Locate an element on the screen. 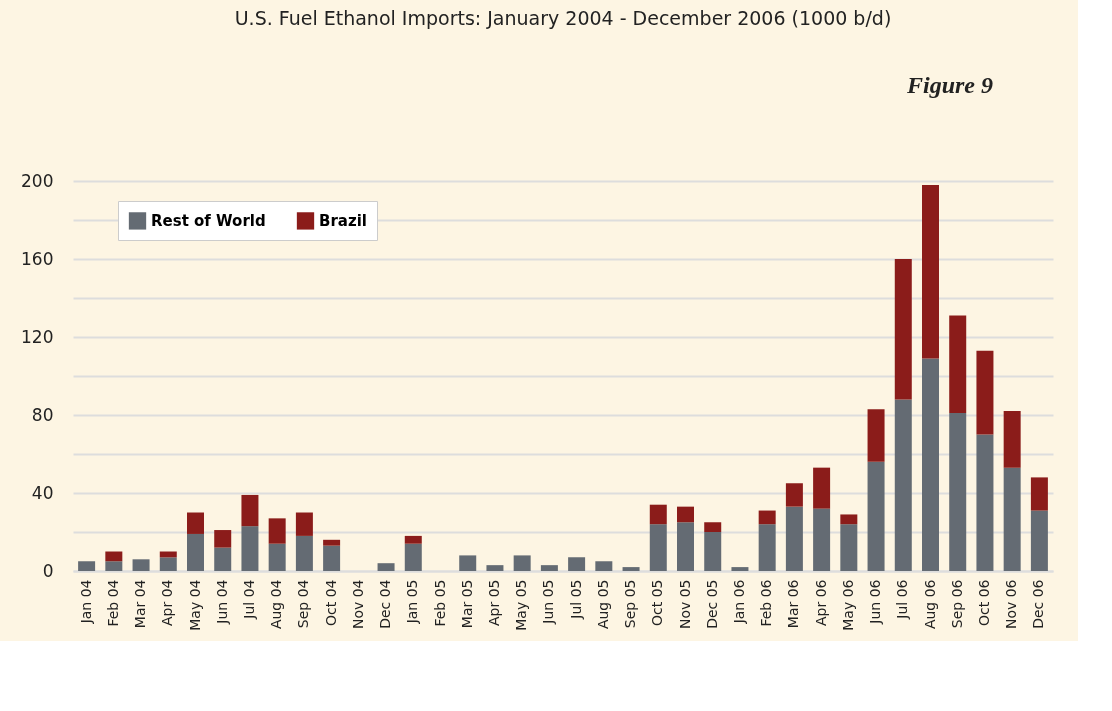  x-tick-label: Feb 05 is located at coordinates (439, 603).